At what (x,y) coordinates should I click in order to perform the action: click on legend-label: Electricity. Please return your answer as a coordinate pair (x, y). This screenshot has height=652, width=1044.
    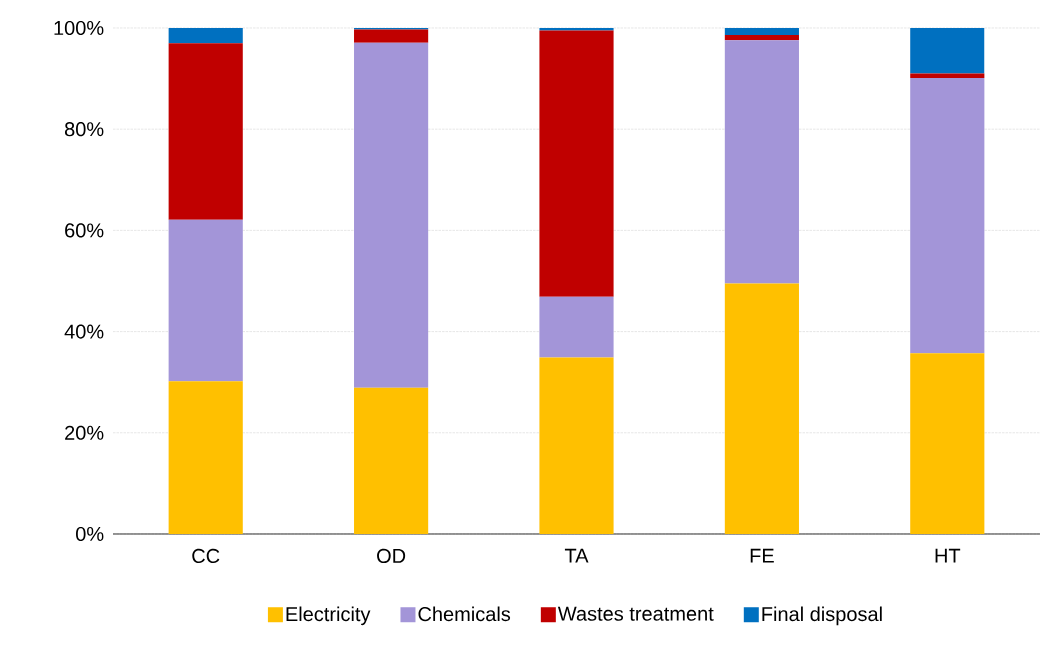
    Looking at the image, I should click on (328, 616).